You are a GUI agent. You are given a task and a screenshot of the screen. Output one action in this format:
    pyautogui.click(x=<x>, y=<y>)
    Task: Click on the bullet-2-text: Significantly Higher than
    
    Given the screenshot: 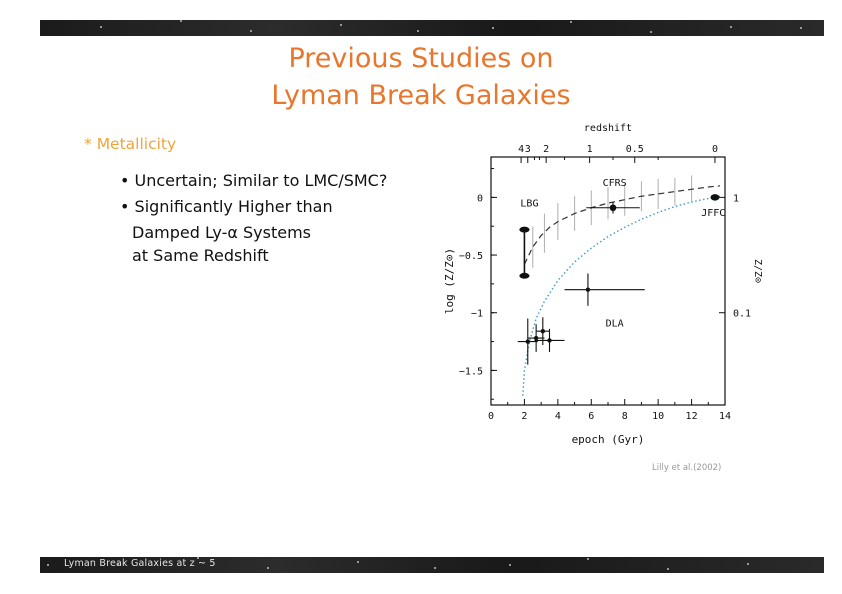 What is the action you would take?
    pyautogui.click(x=233, y=206)
    